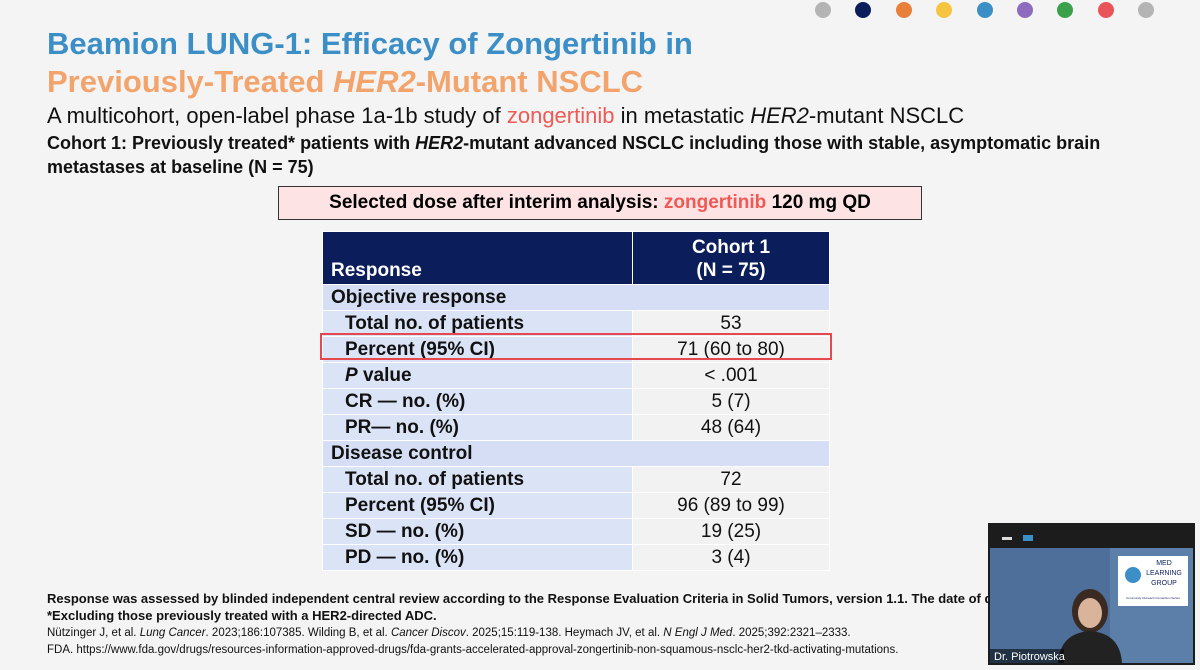 This screenshot has height=670, width=1200. I want to click on header-row: Response Cohort 1 (N = 75), so click(576, 258).